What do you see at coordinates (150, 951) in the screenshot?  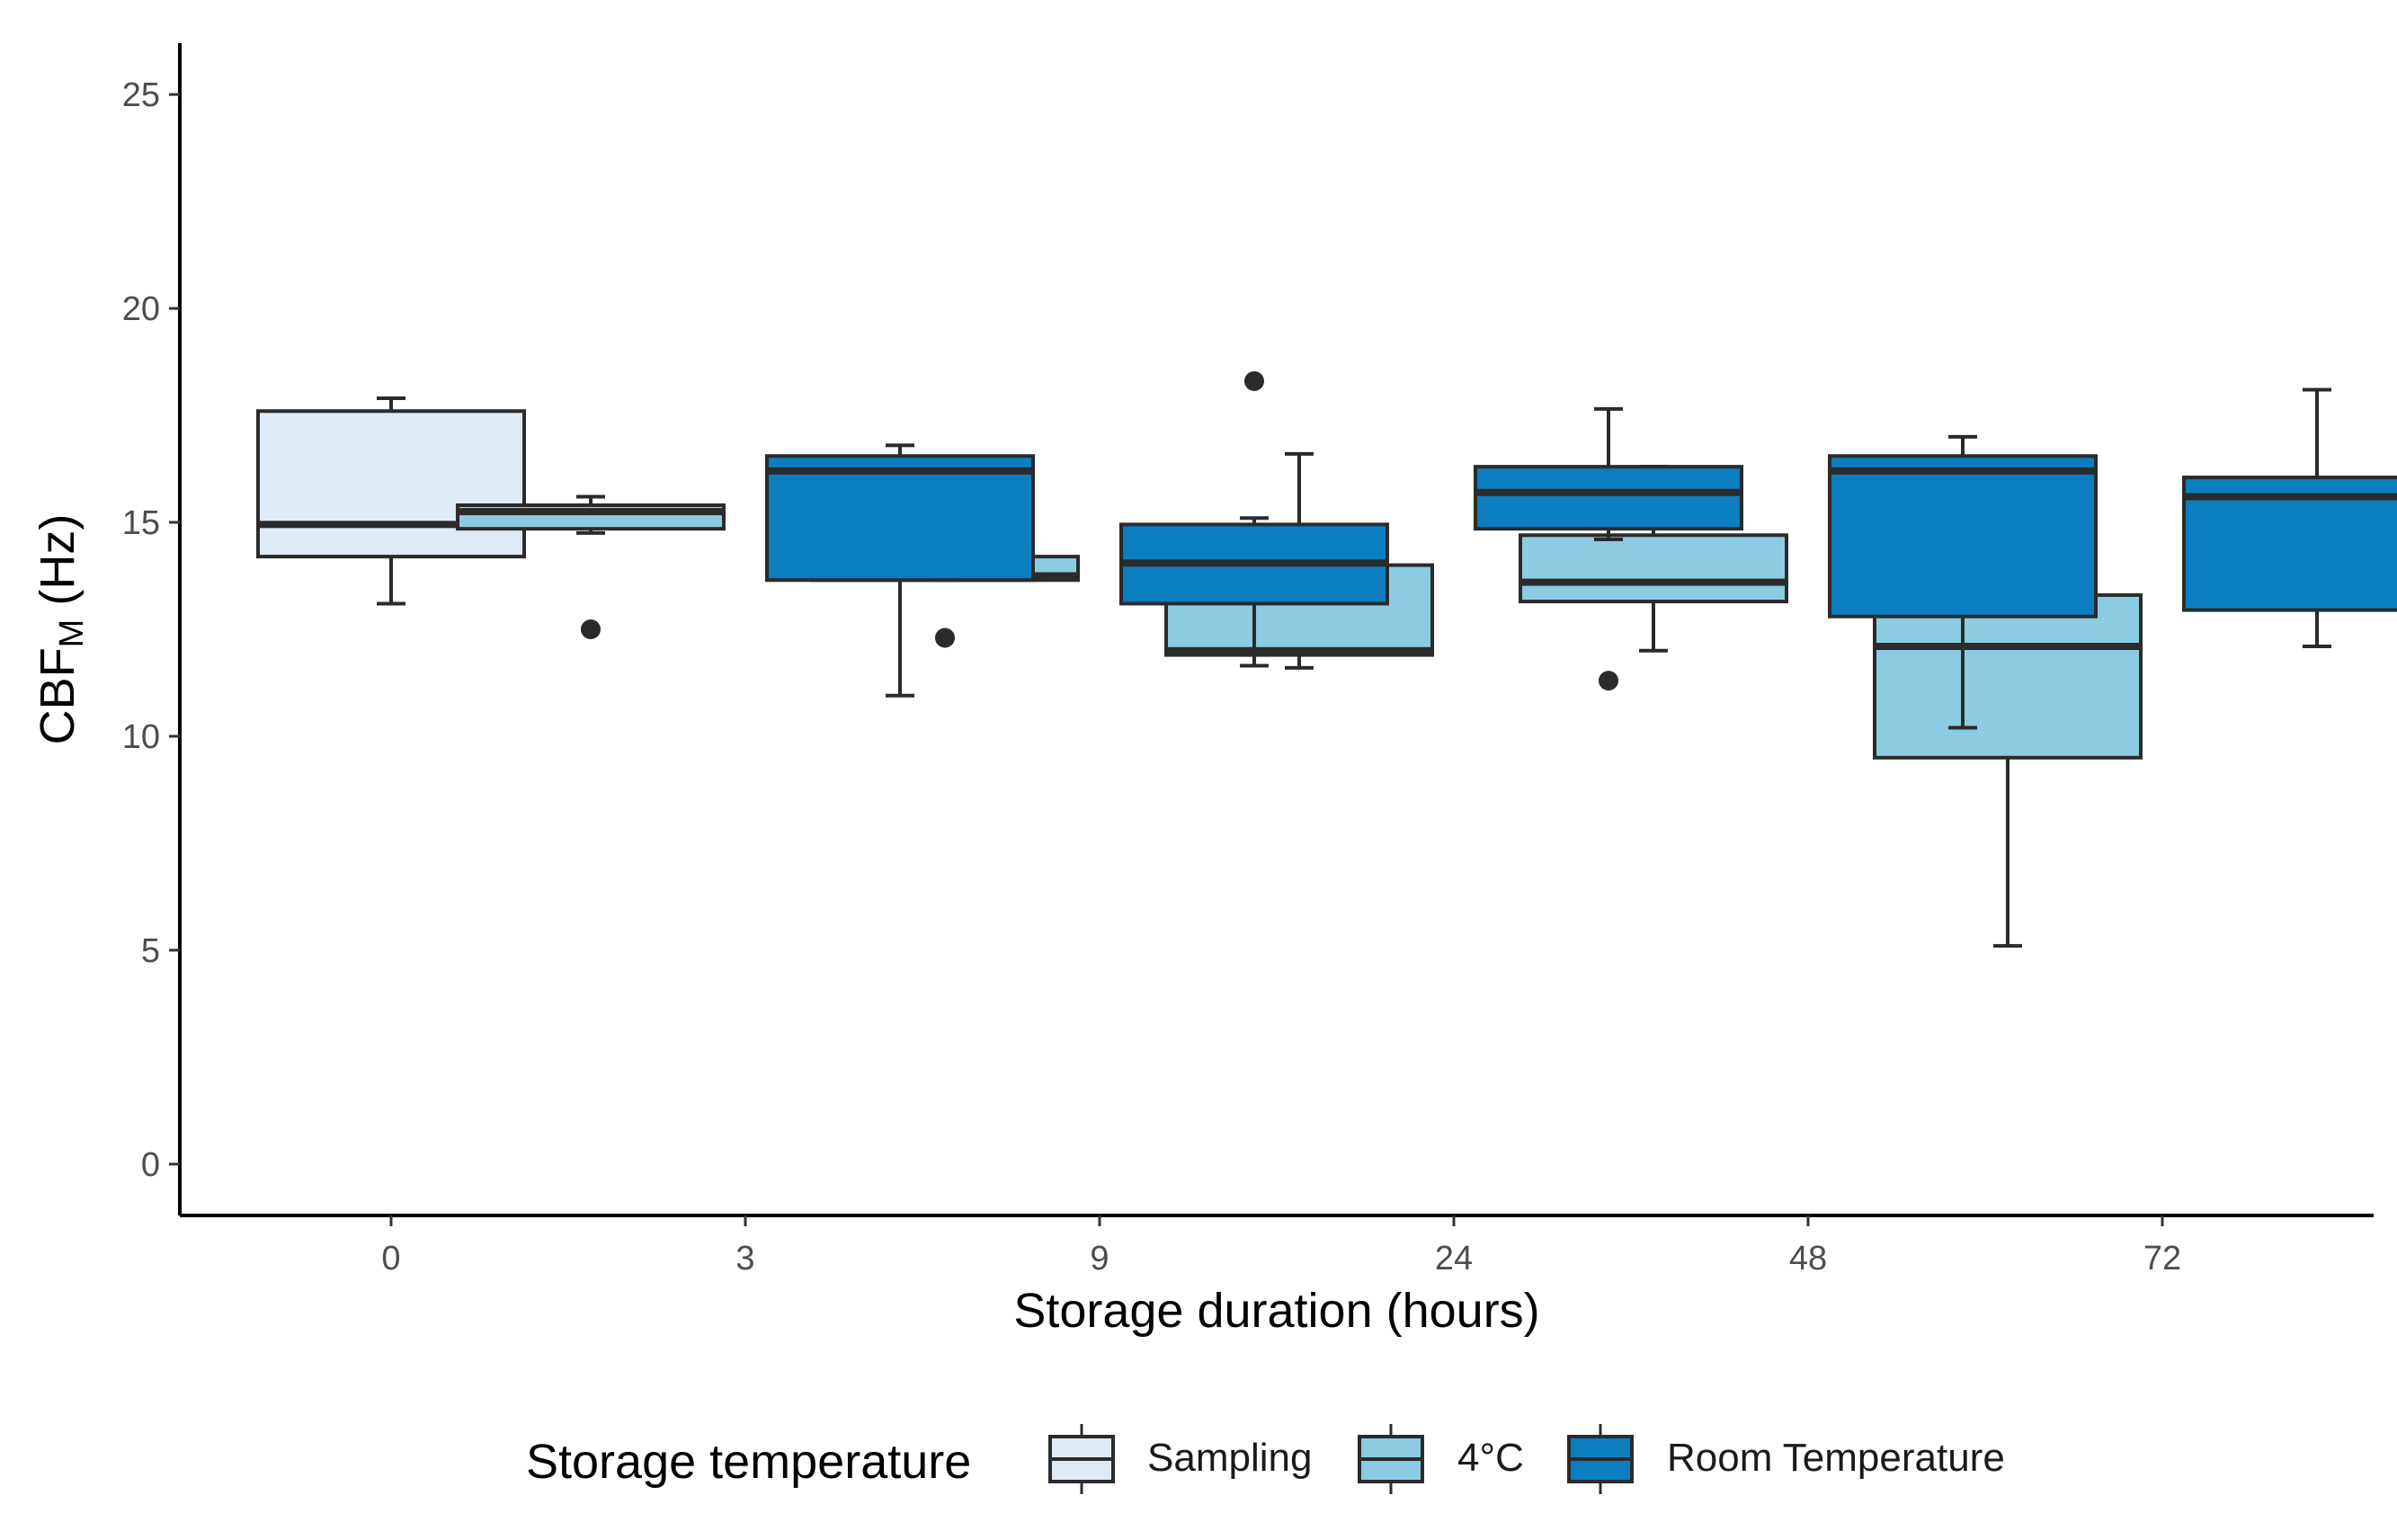 I see `y-tick-label: 5` at bounding box center [150, 951].